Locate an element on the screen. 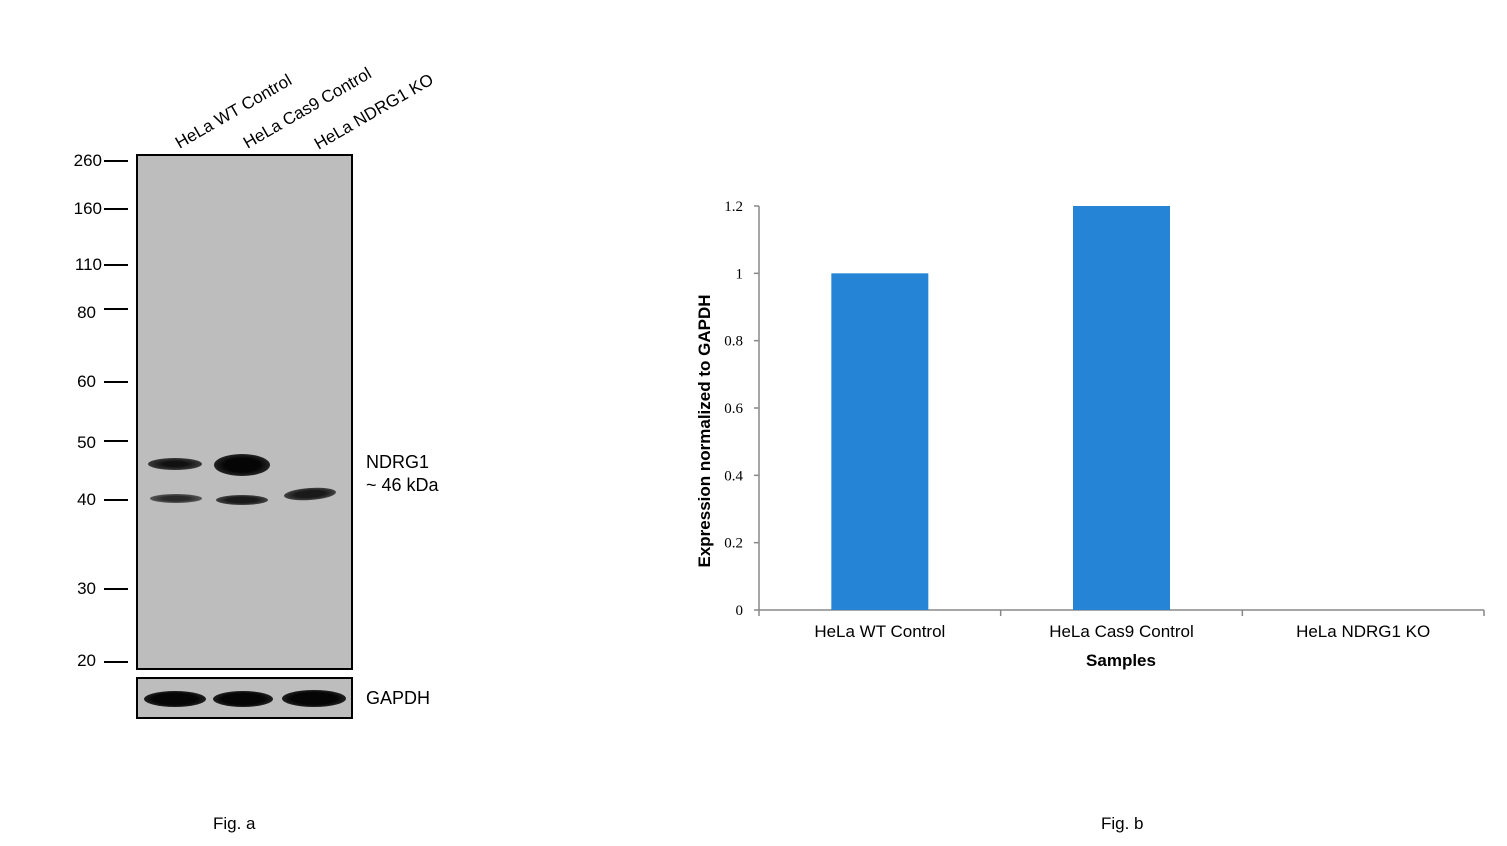 The width and height of the screenshot is (1507, 846). x-tick-label: HeLa WT Control is located at coordinates (879, 631).